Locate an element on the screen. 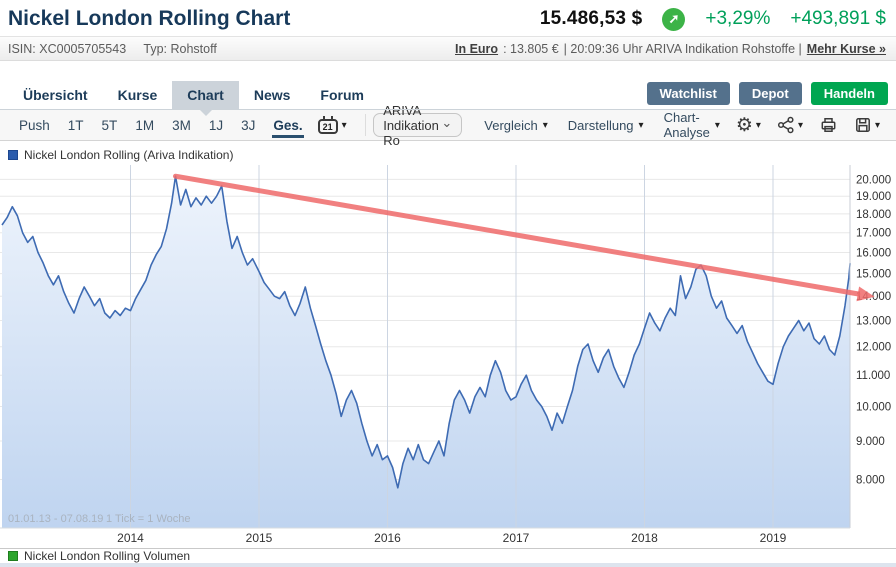 This screenshot has height=567, width=896. y-axis-label: 16.000 is located at coordinates (873, 254).